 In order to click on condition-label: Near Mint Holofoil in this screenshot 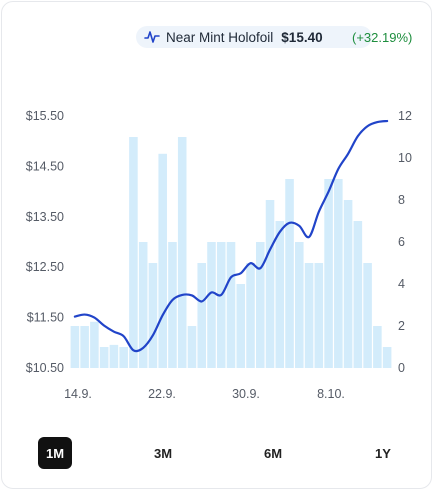, I will do `click(220, 37)`.